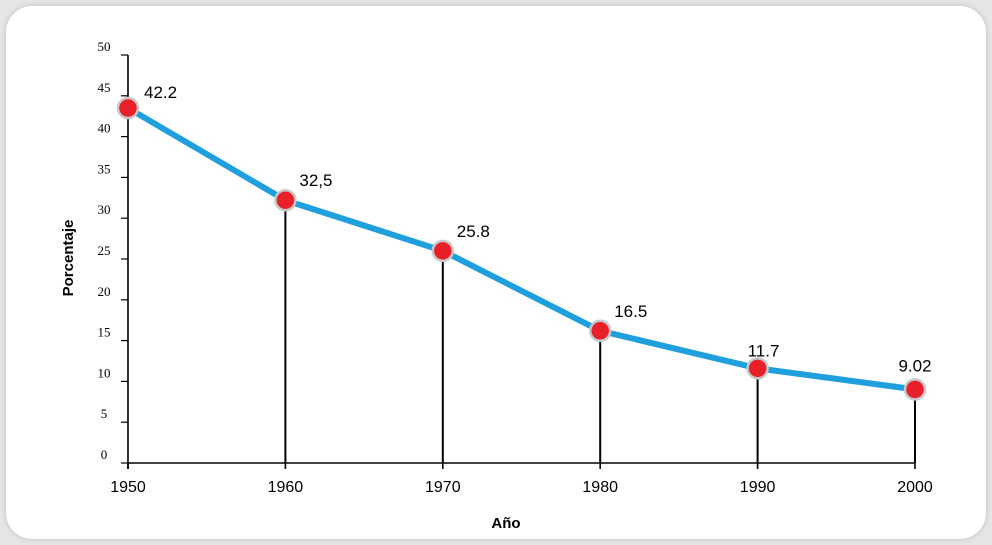 The width and height of the screenshot is (992, 545). What do you see at coordinates (104, 128) in the screenshot?
I see `y-tick-label: 40` at bounding box center [104, 128].